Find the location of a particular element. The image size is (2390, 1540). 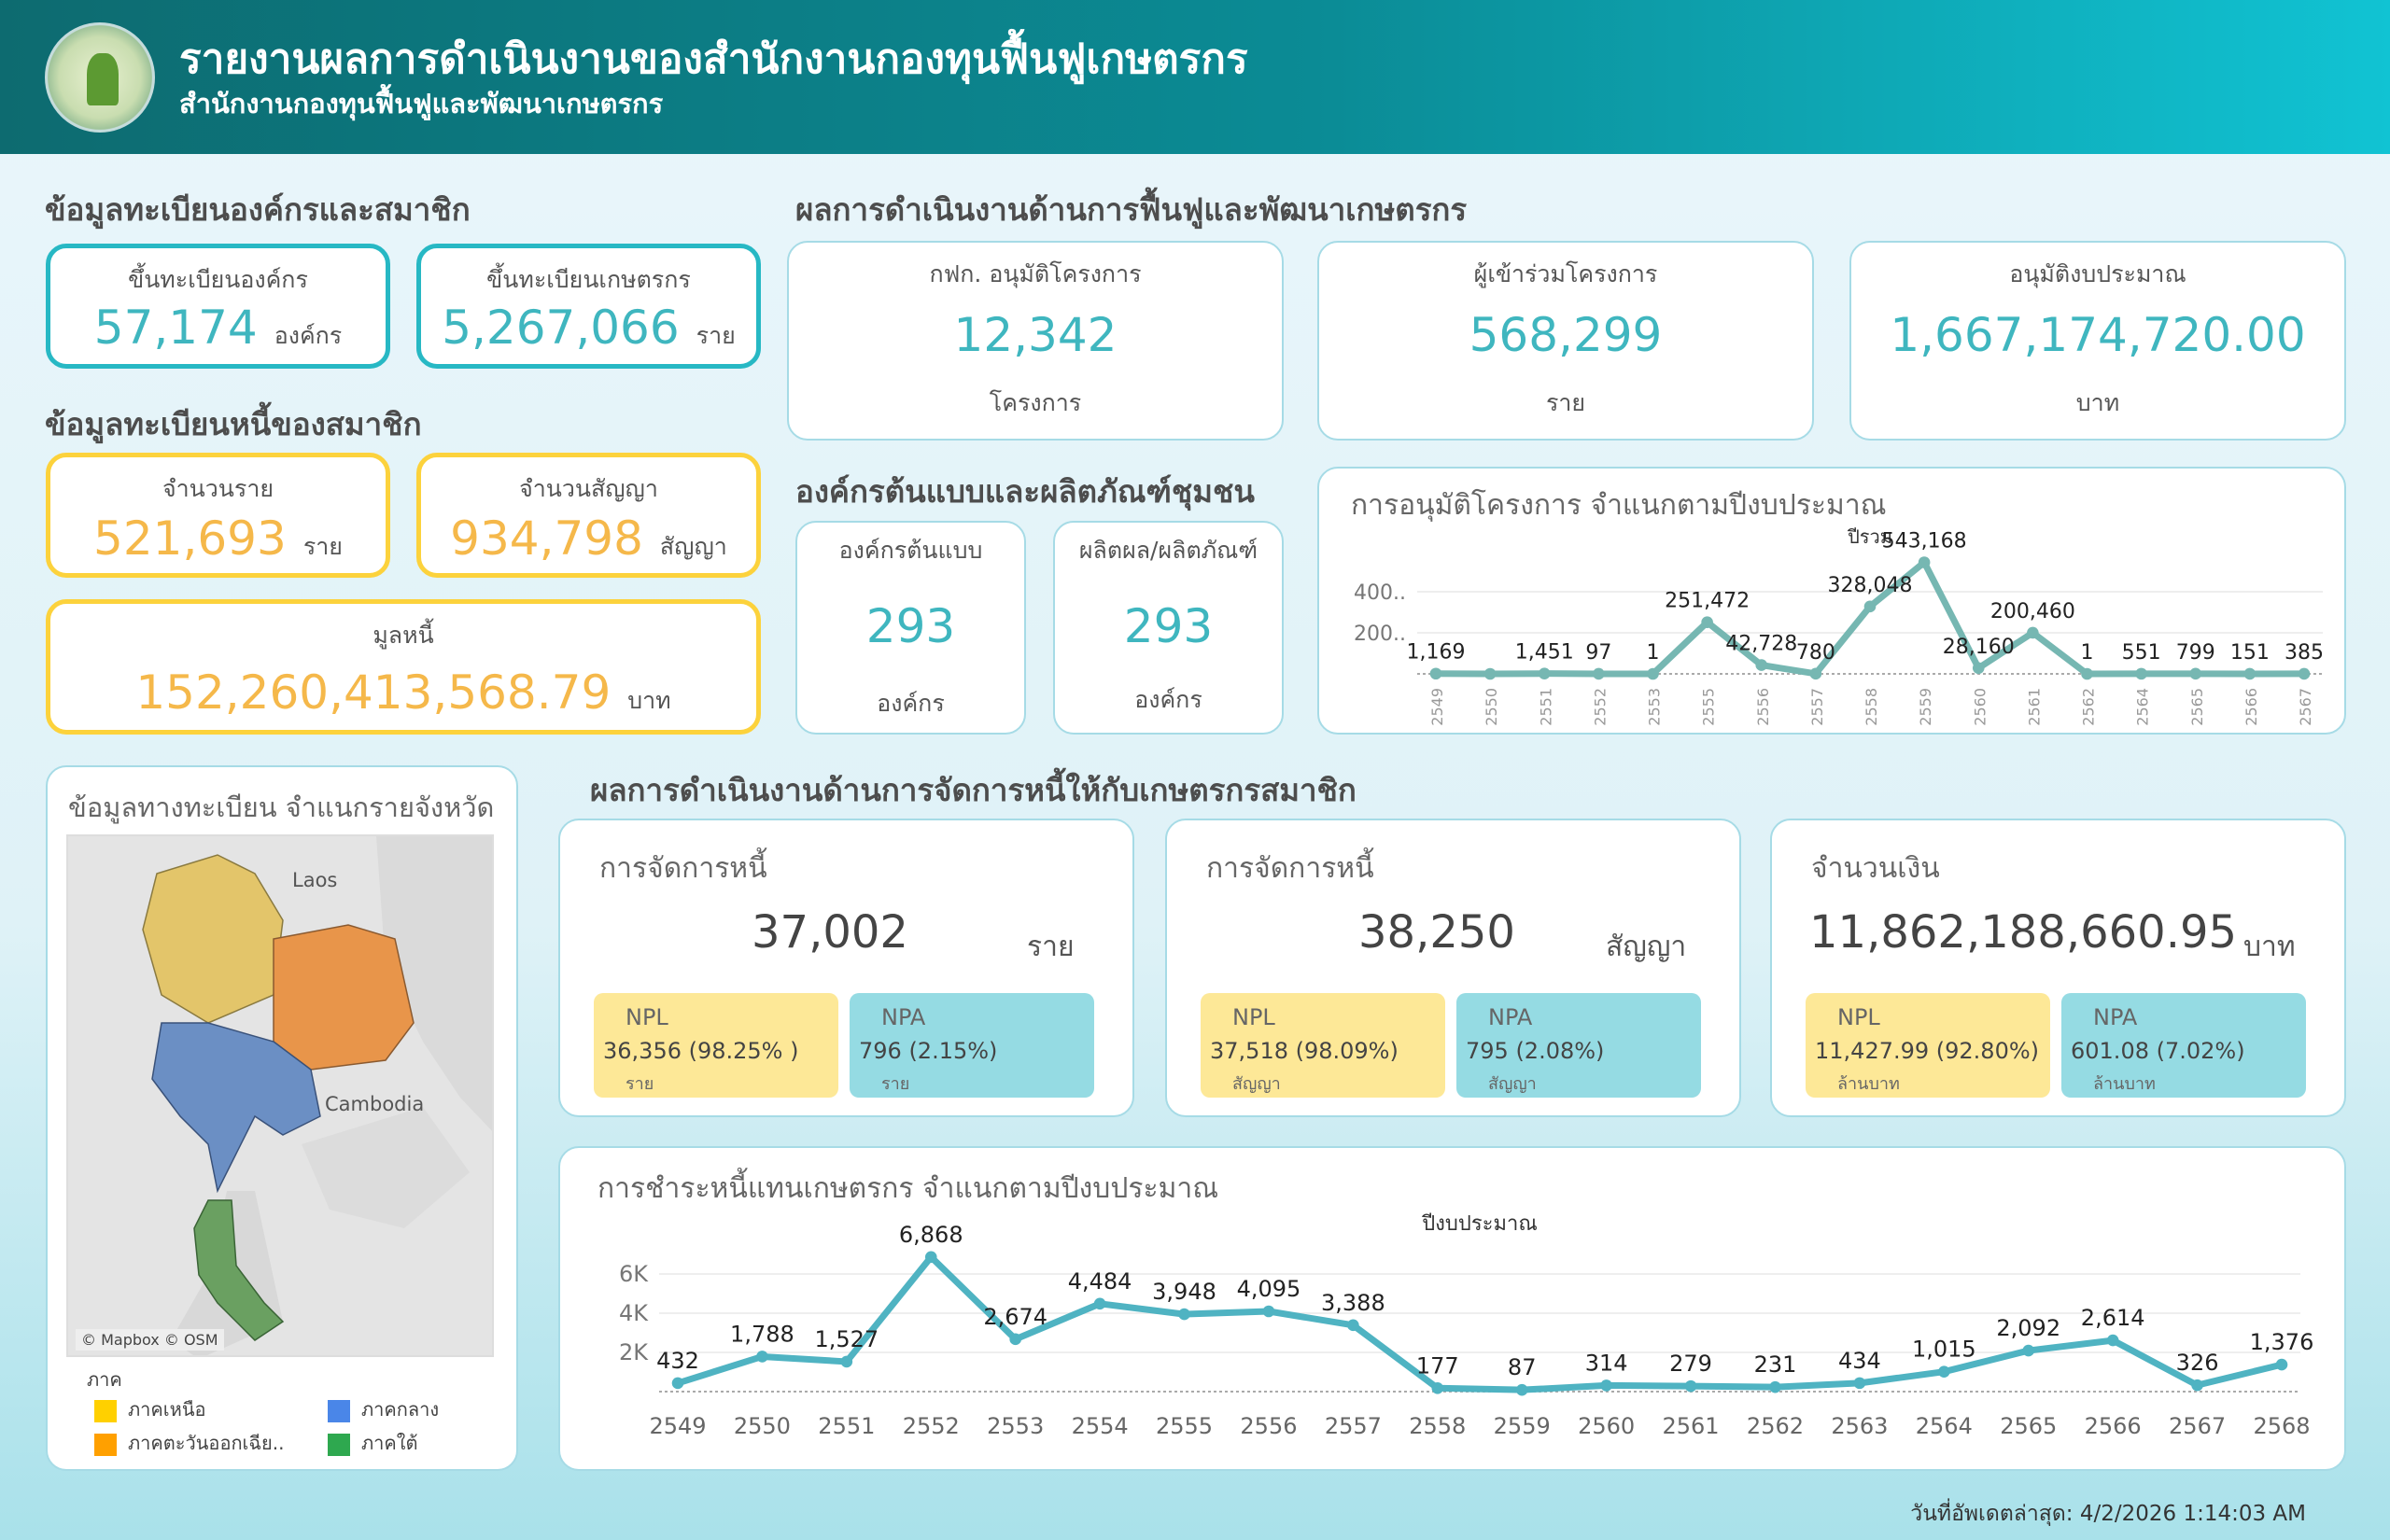

card-label: ผลิตผล/ผลิตภัณฑ์ is located at coordinates (1168, 550).